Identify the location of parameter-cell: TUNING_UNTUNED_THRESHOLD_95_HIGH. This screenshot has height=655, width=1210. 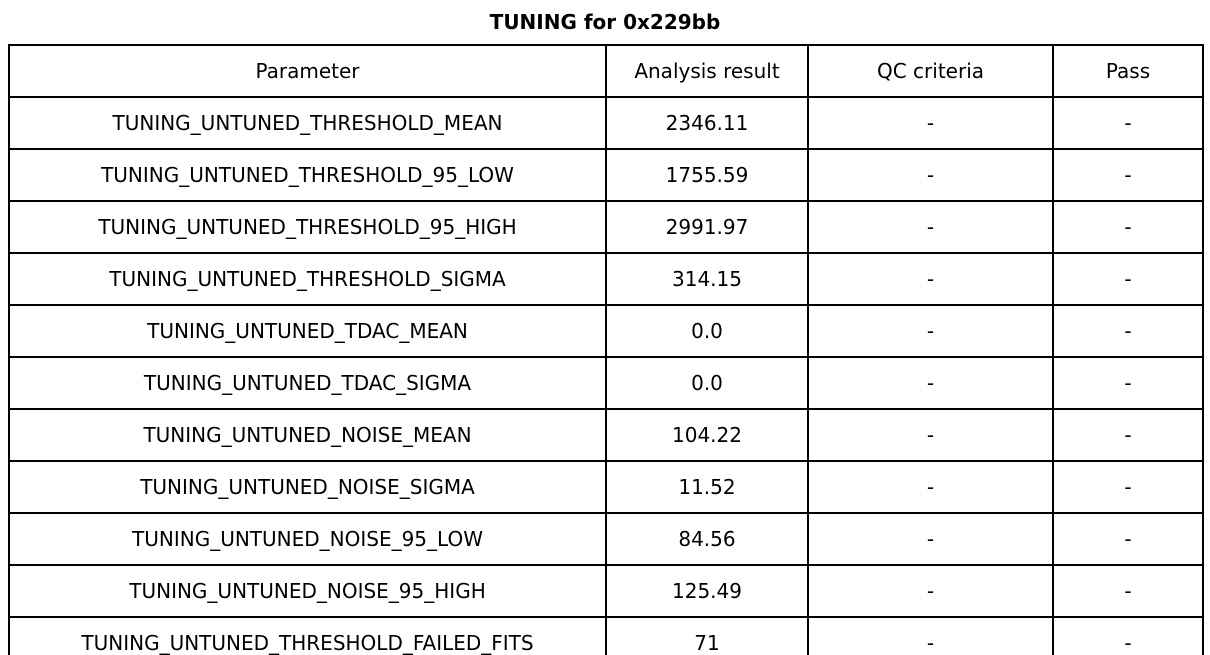
(307, 227).